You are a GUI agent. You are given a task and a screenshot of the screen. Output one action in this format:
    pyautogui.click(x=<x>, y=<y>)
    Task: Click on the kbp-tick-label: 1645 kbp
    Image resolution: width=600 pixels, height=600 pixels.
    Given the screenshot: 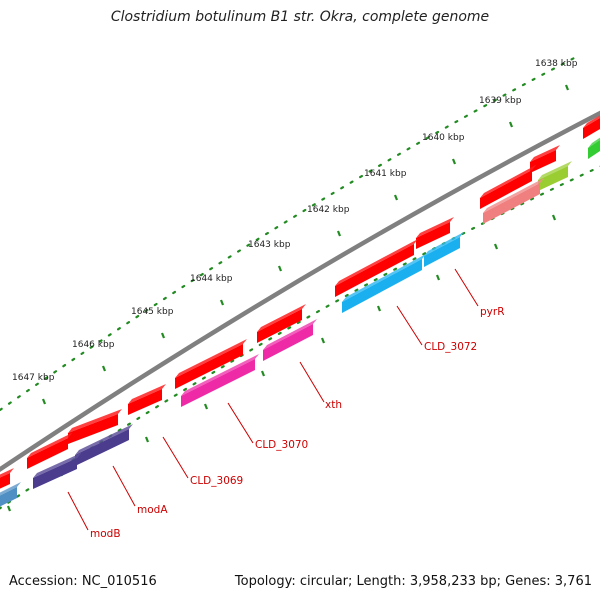 What is the action you would take?
    pyautogui.click(x=152, y=312)
    